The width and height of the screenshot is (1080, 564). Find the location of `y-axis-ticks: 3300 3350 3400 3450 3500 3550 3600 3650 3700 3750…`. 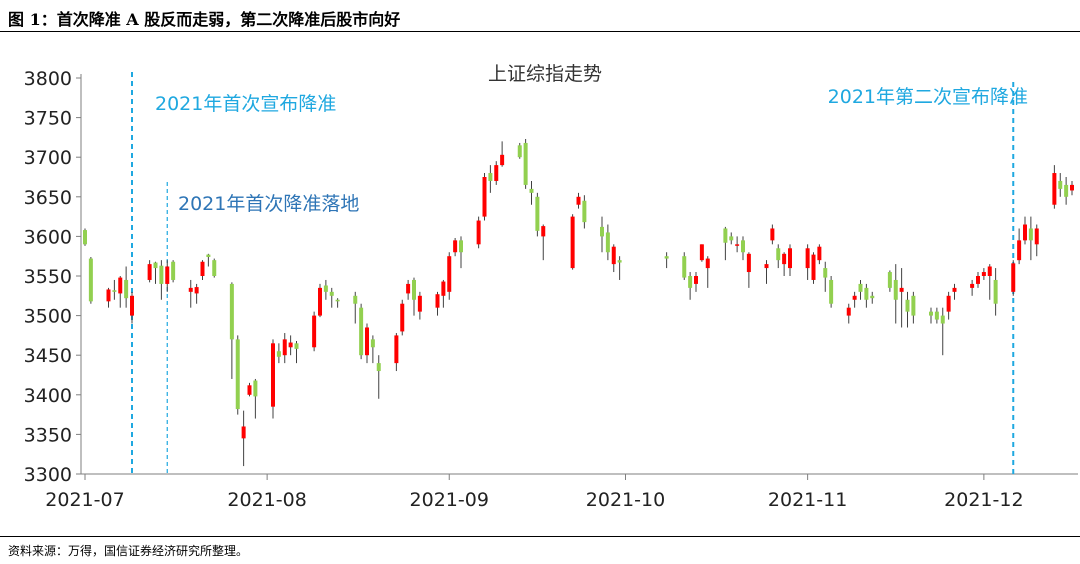

y-axis-ticks: 3300 3350 3400 3450 3500 3550 3600 3650 3700 3750… is located at coordinates (52, 277).